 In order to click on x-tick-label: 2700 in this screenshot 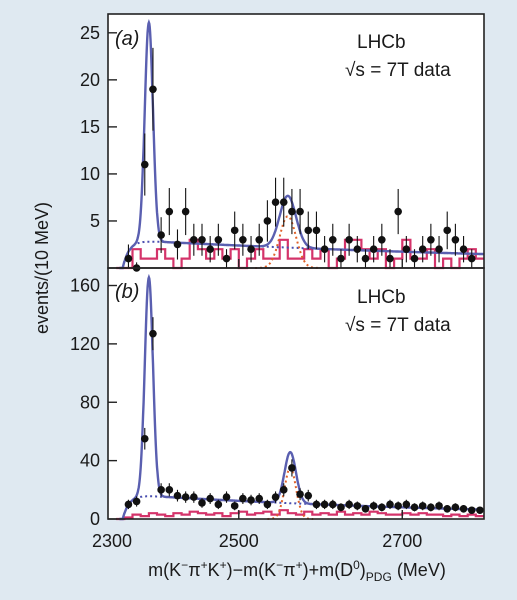, I will do `click(402, 541)`.